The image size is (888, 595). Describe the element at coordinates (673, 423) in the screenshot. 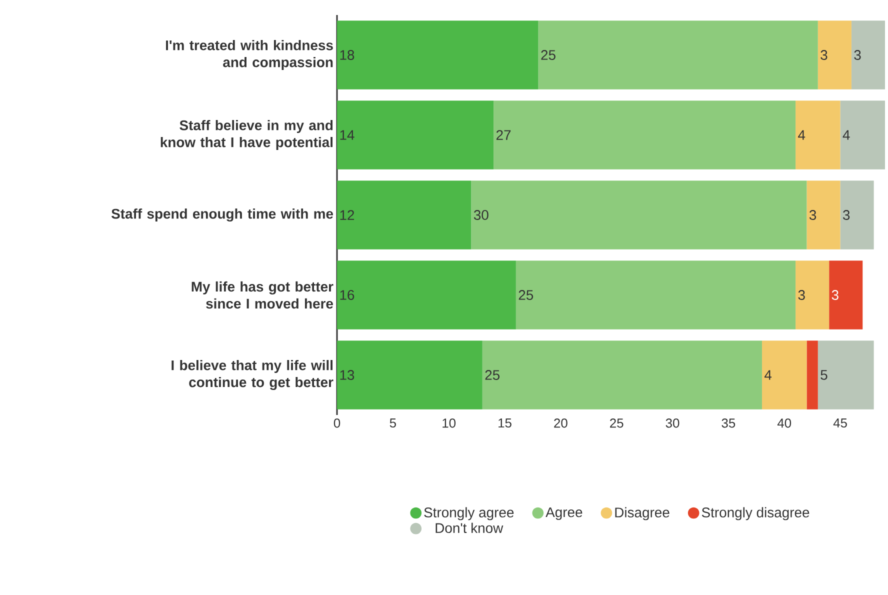

I see `x-tick-label: 30` at that location.